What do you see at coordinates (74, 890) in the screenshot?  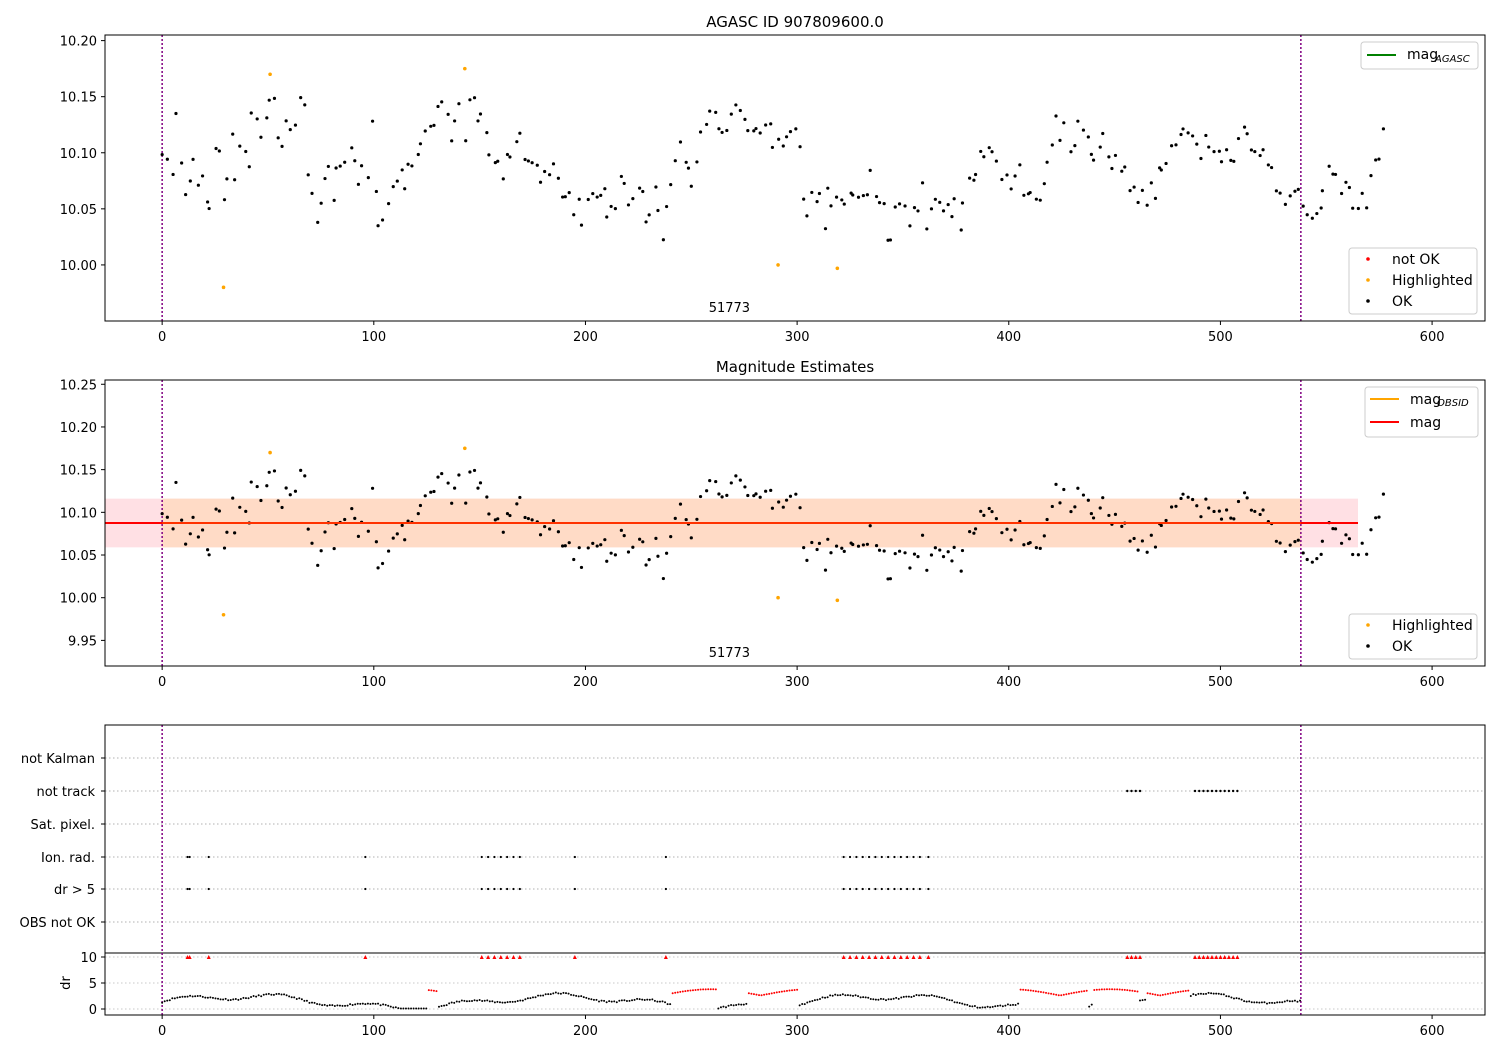 I see `flag-category-label: dr > 5` at bounding box center [74, 890].